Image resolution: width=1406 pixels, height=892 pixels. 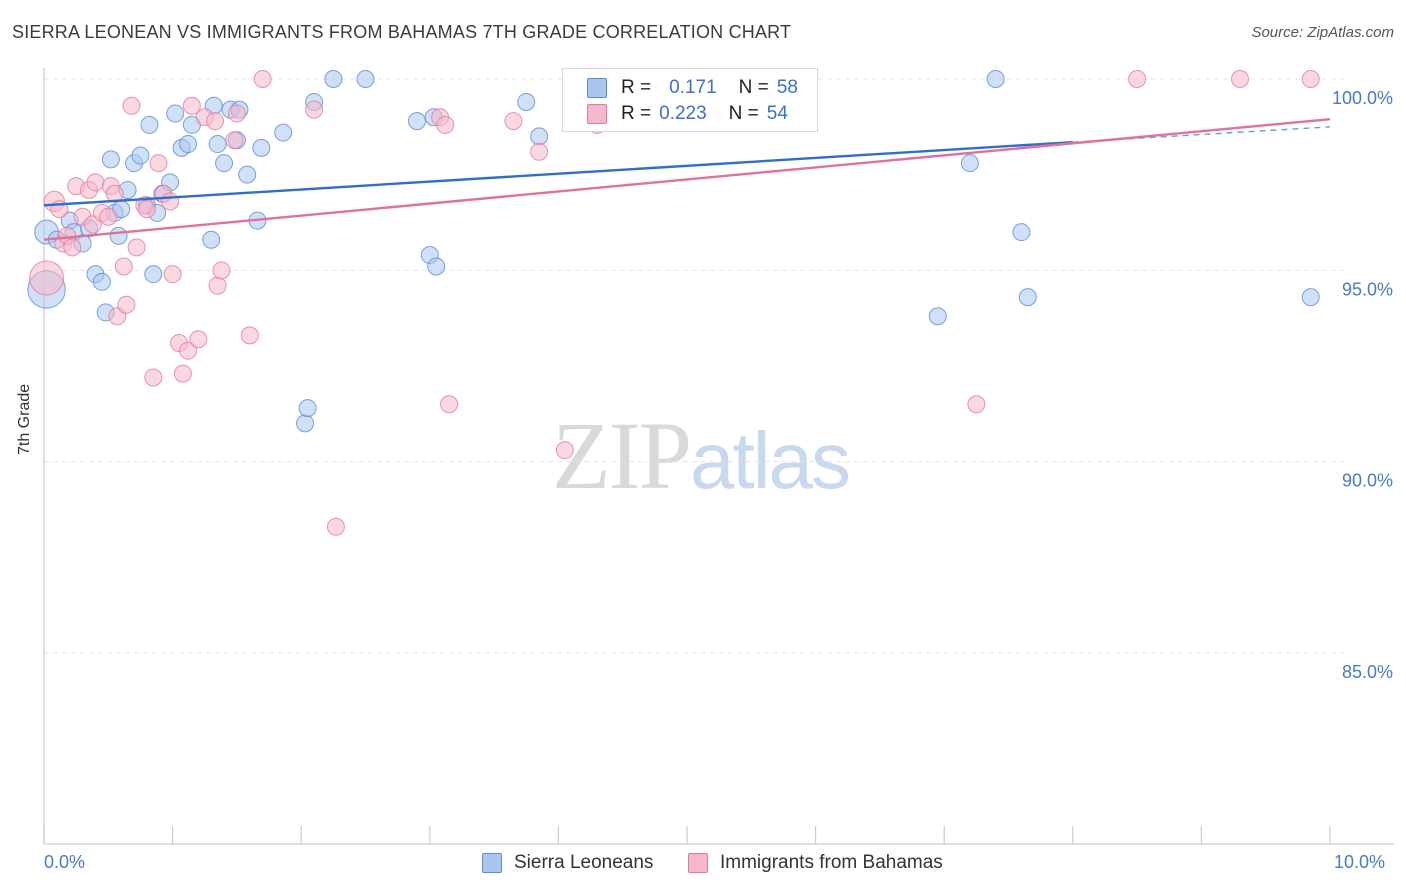 I want to click on legend-swatch-blue, so click(x=597, y=88).